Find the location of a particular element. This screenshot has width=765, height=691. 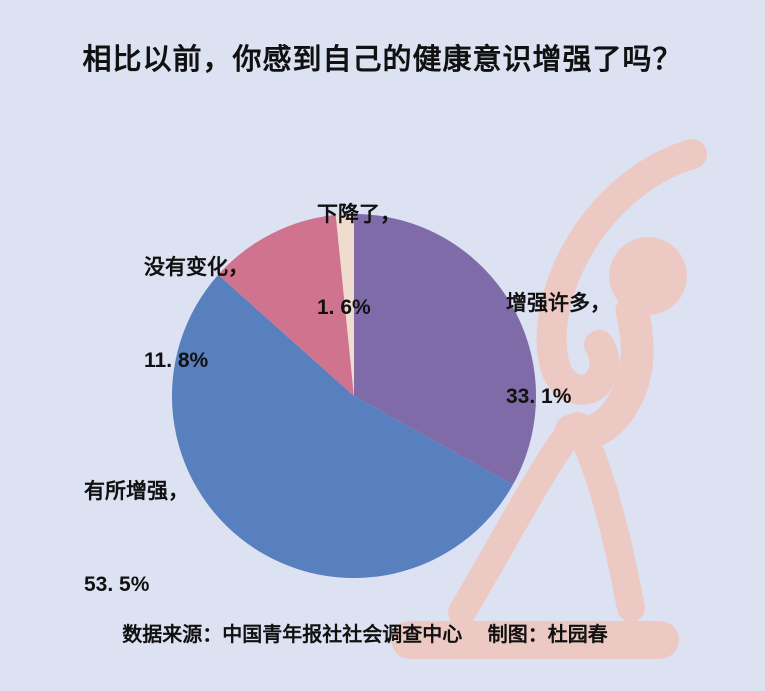

pie-label-text: 有所增强， is located at coordinates (136, 491).